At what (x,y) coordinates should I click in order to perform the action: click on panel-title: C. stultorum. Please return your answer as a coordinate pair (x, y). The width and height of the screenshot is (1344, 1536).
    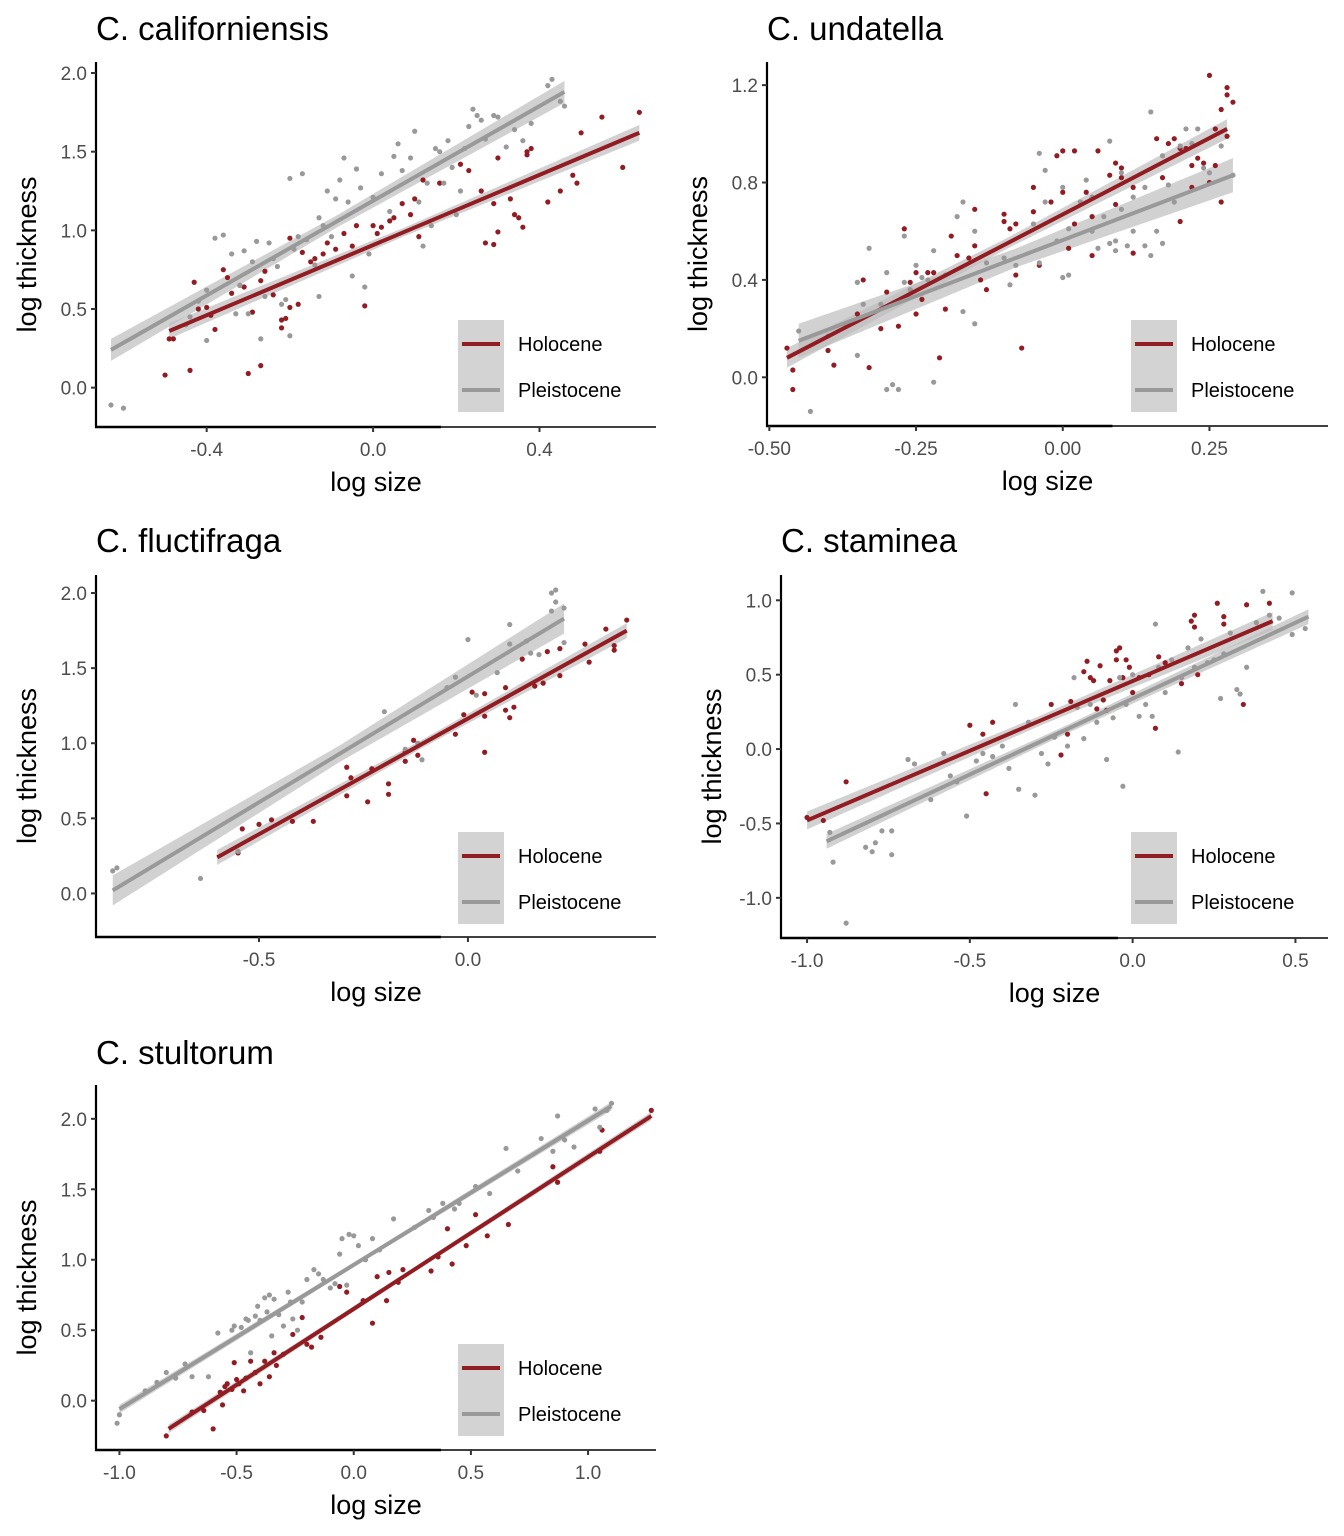
    Looking at the image, I should click on (185, 1052).